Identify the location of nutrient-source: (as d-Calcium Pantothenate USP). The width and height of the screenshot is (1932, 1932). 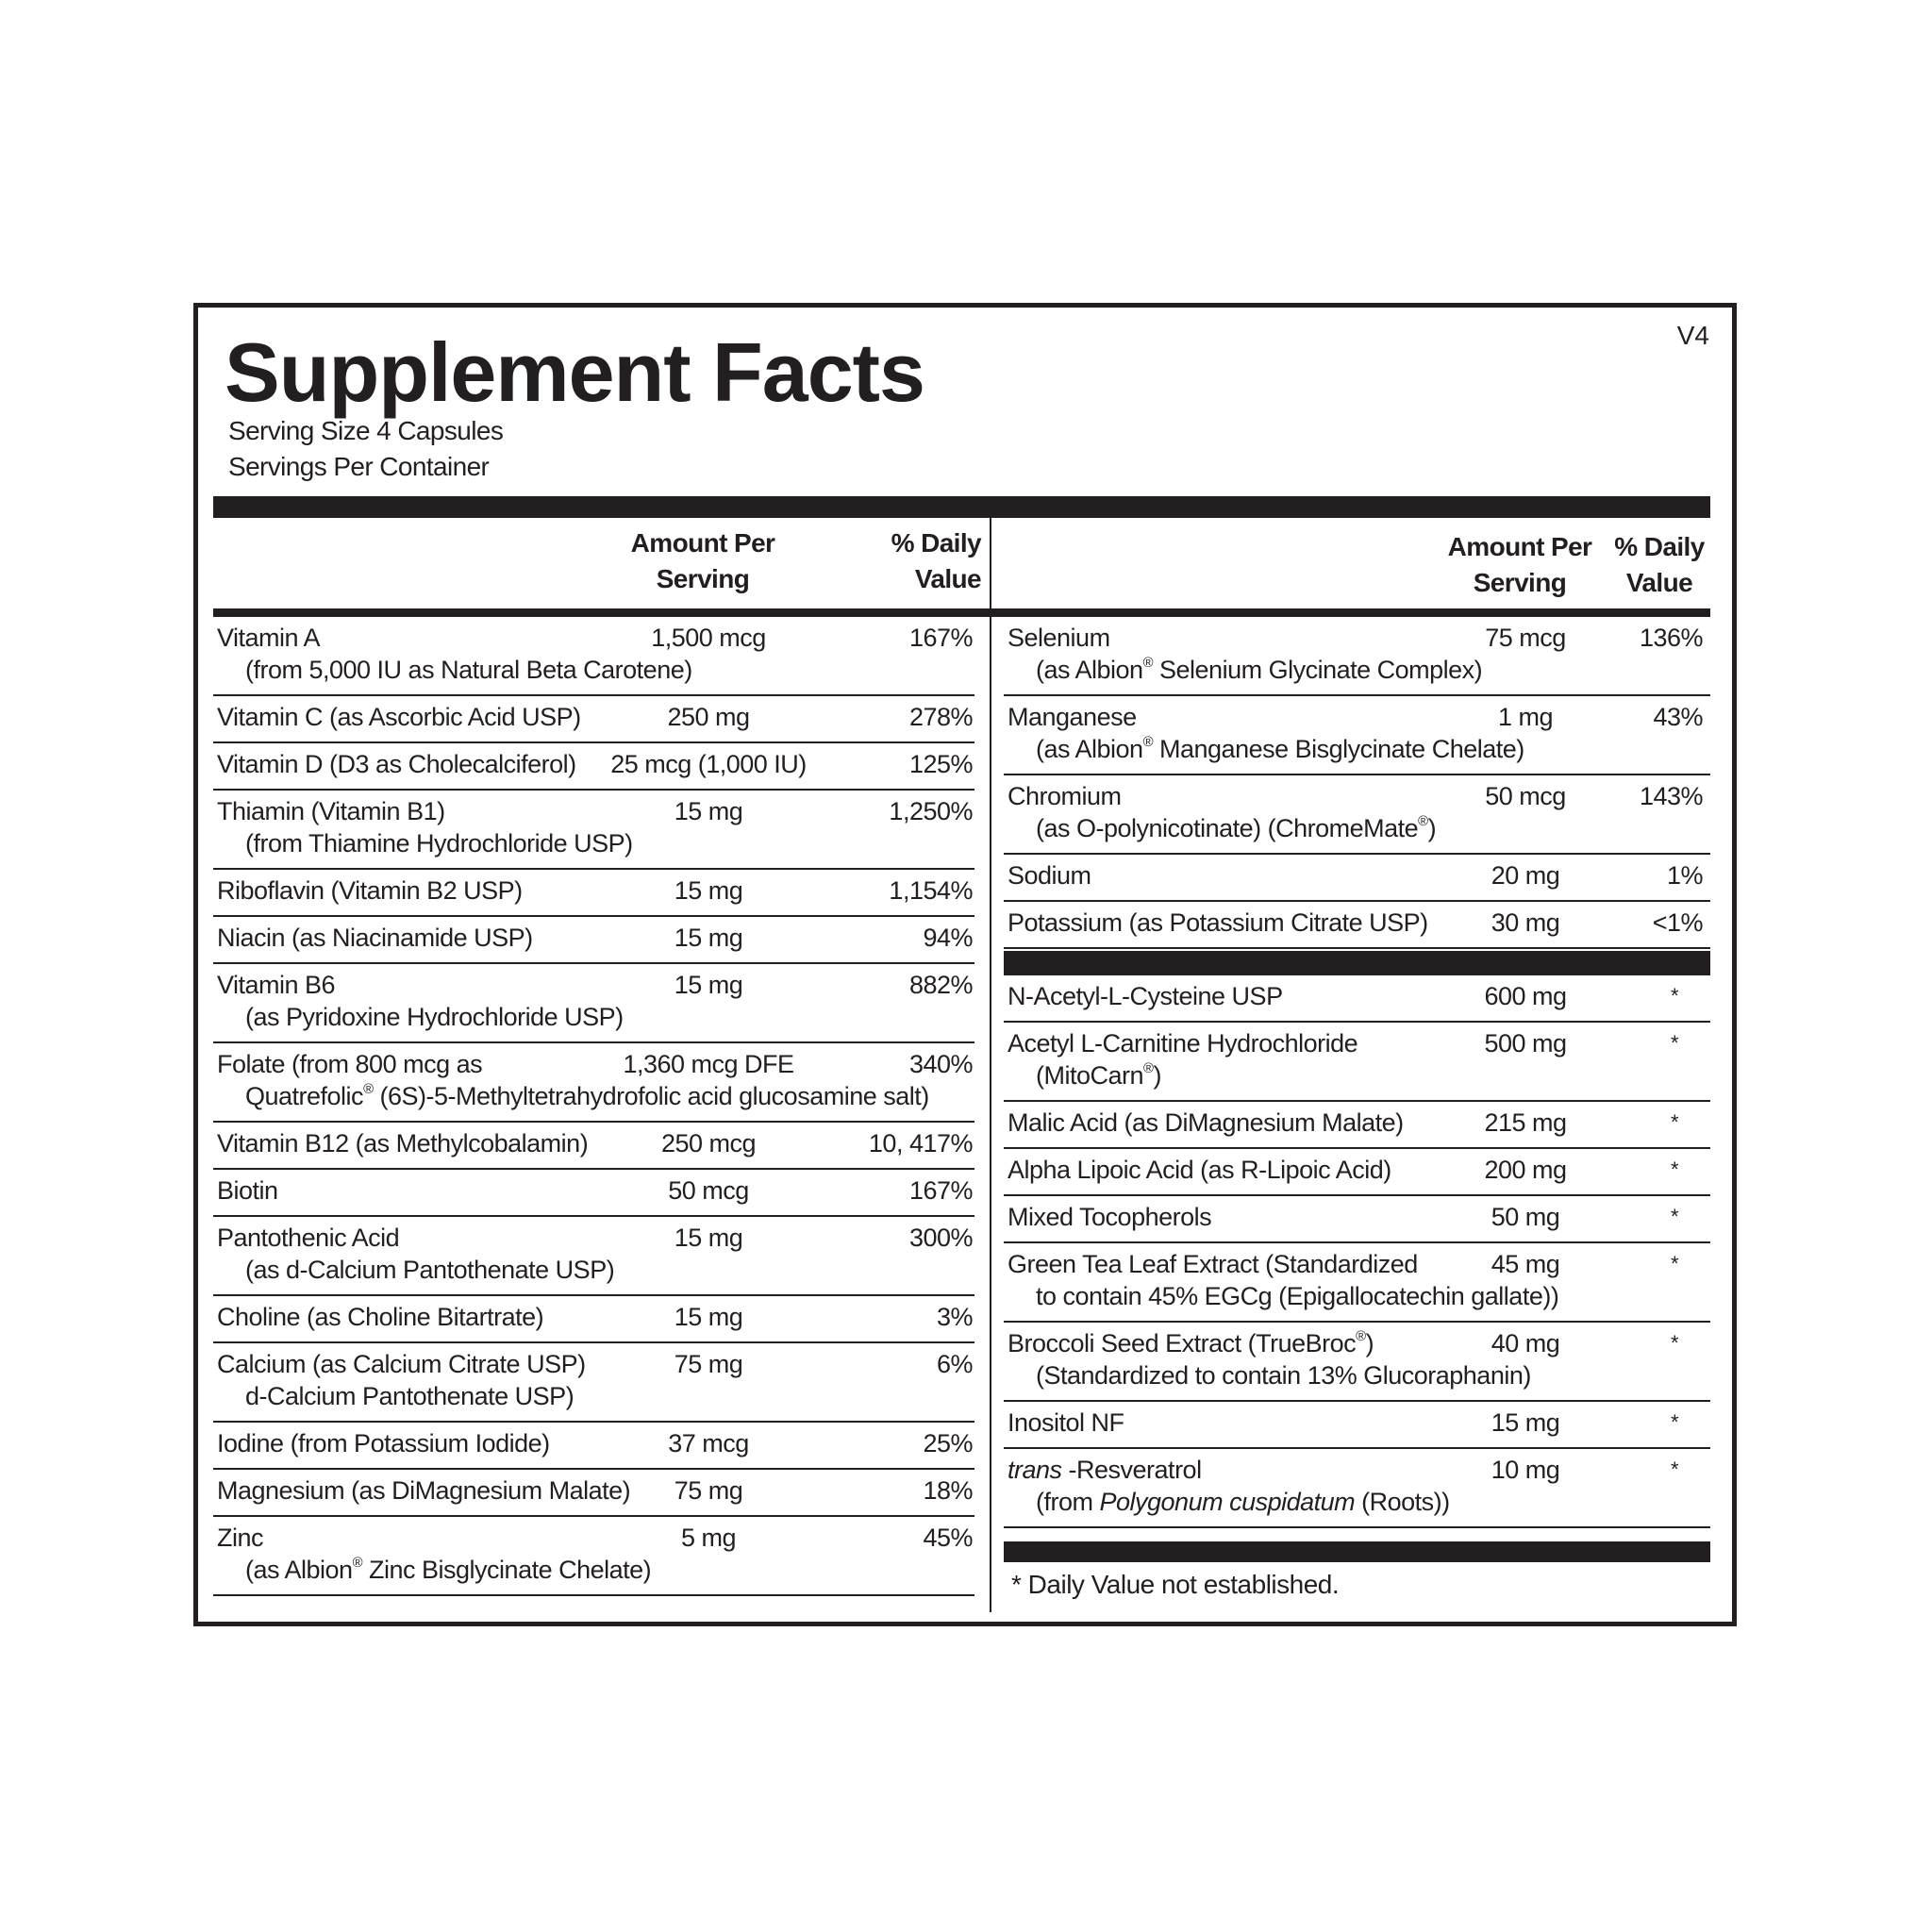
(430, 1270).